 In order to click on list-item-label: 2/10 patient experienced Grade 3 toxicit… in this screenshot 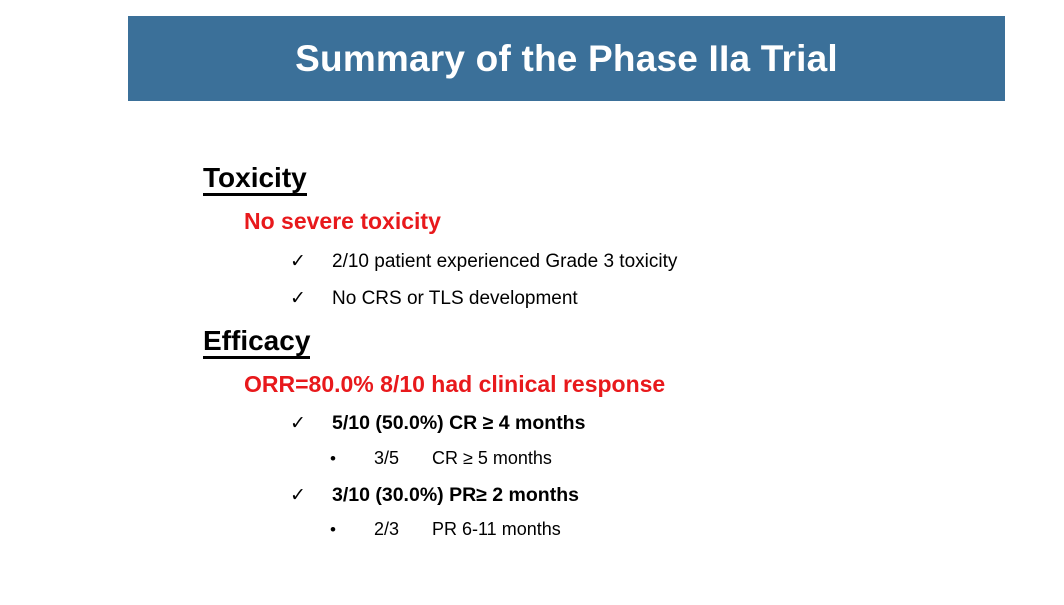, I will do `click(505, 261)`.